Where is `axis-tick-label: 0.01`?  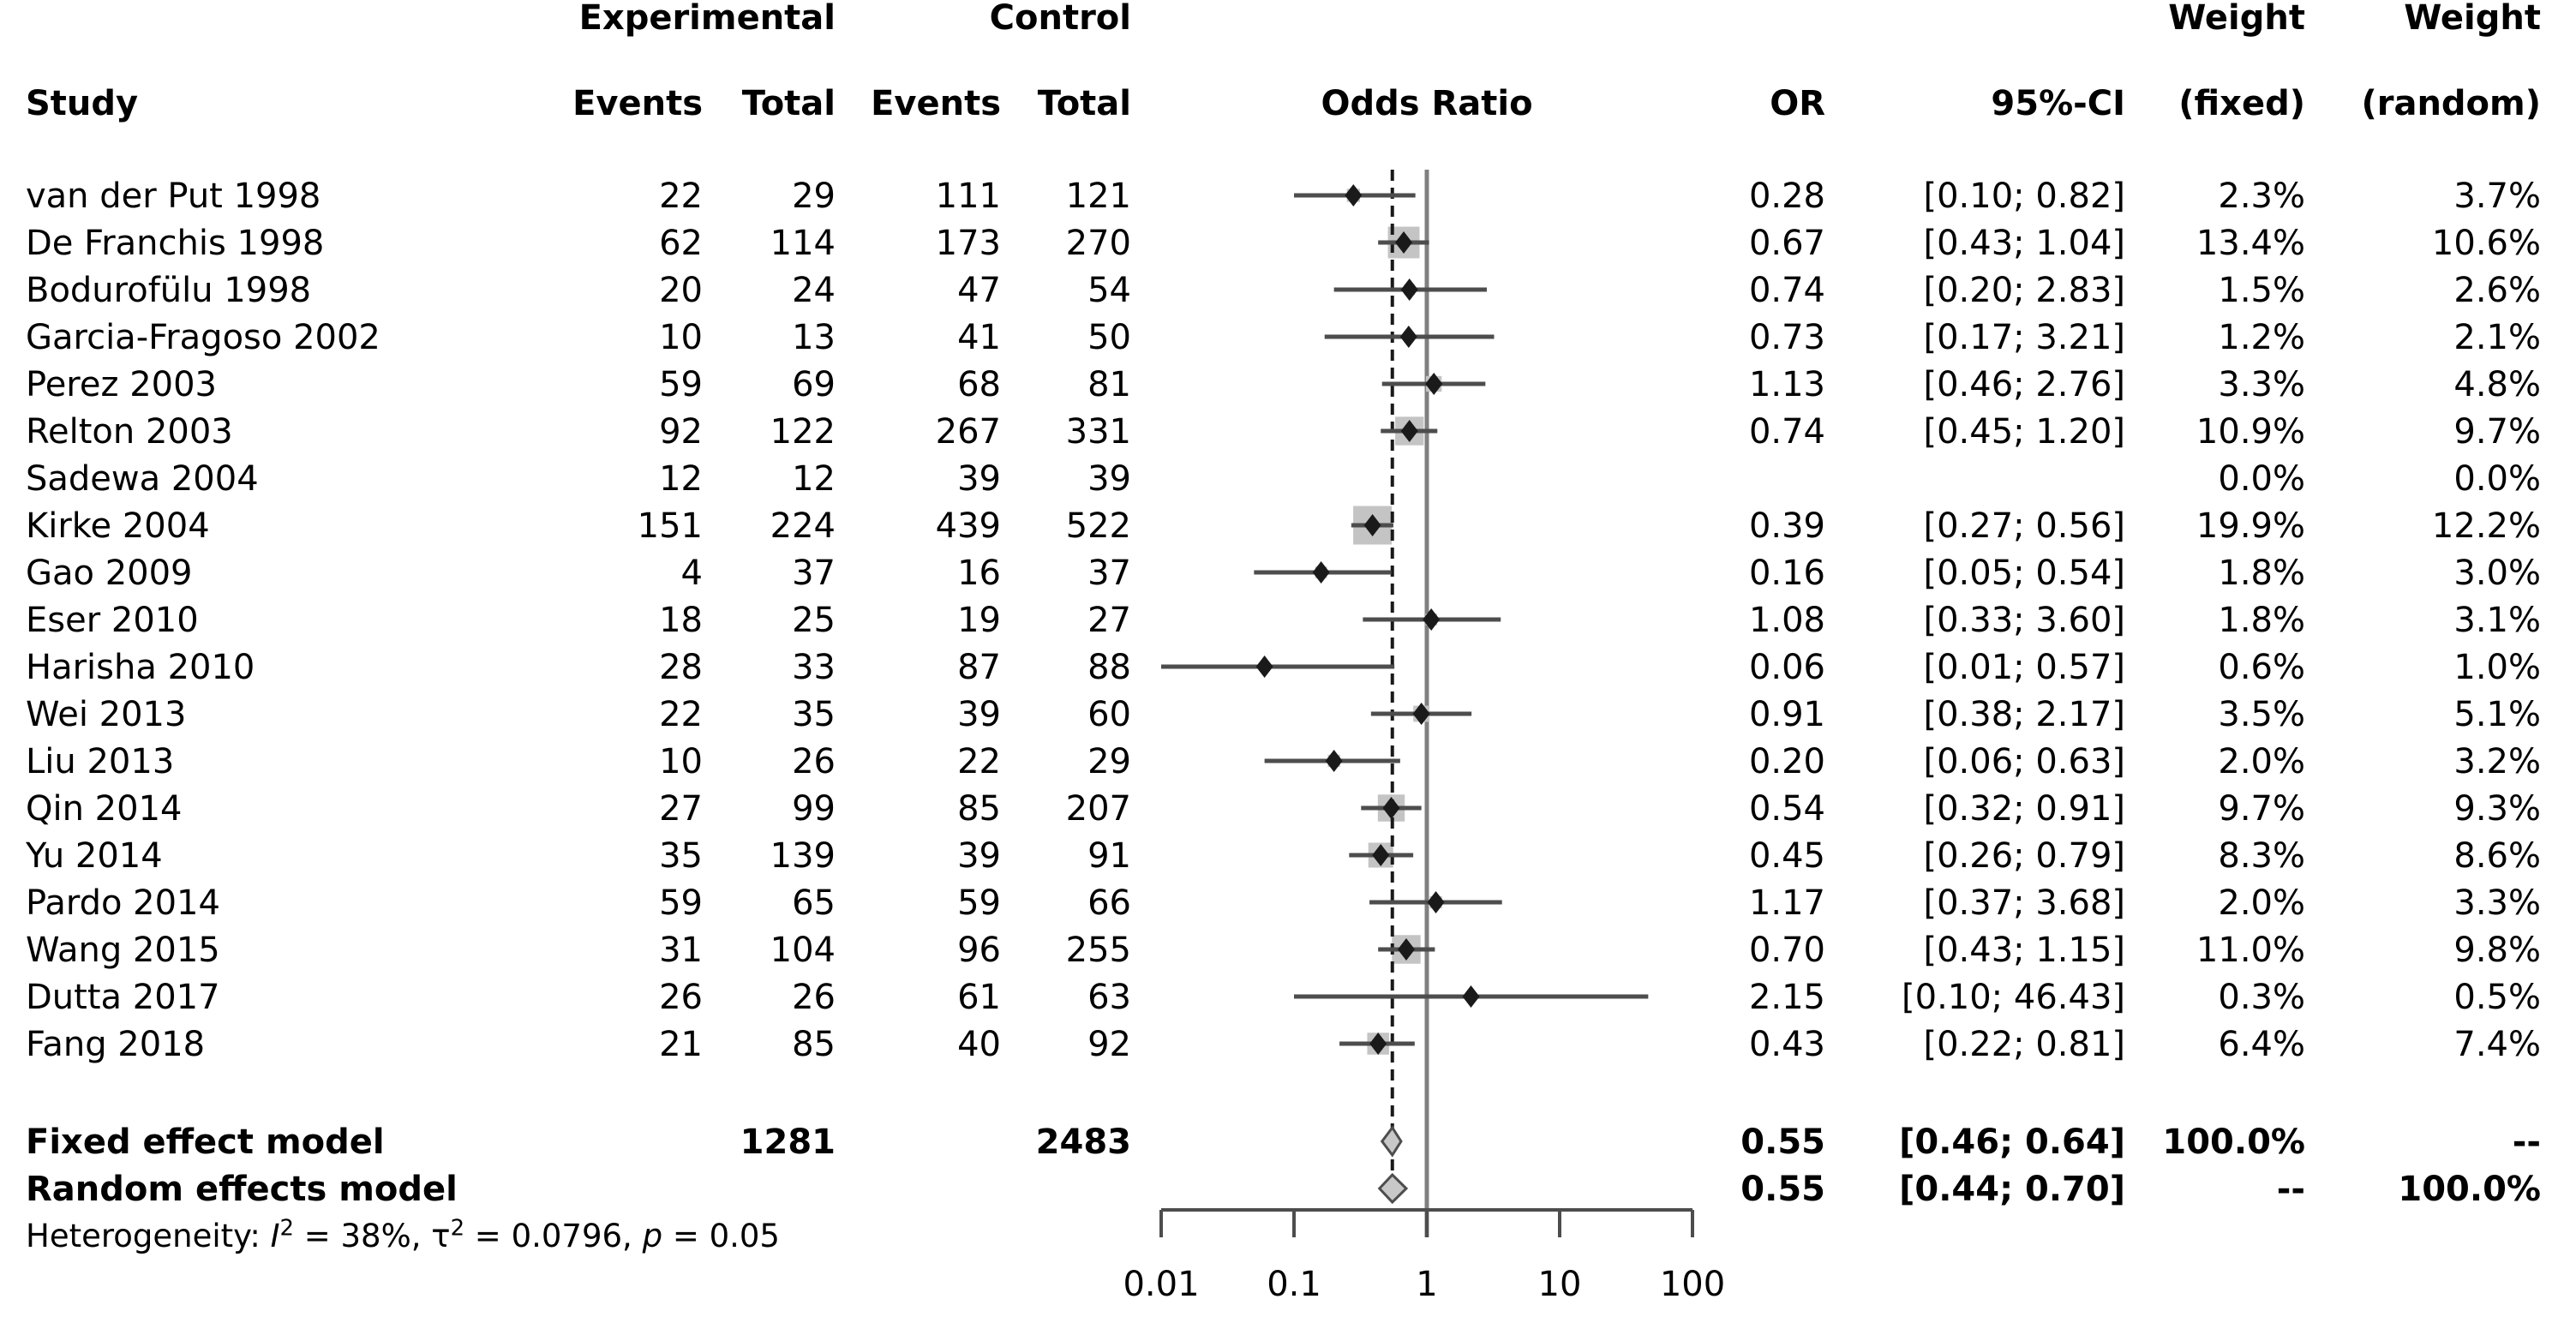 axis-tick-label: 0.01 is located at coordinates (1161, 1284).